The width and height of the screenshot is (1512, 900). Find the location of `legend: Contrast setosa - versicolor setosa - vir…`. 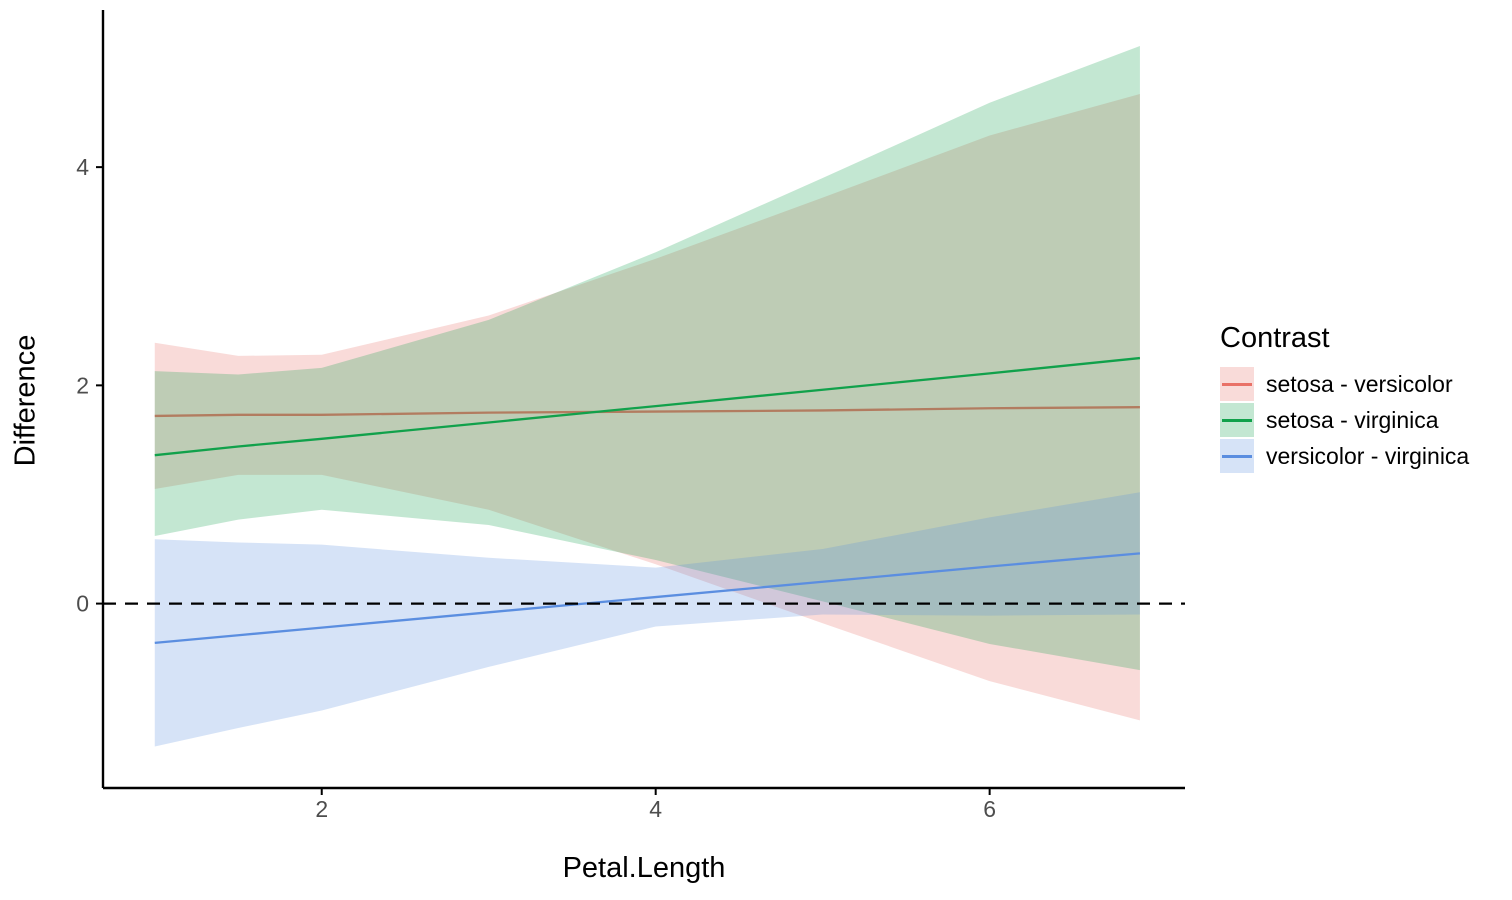

legend: Contrast setosa - versicolor setosa - vir… is located at coordinates (1344, 398).